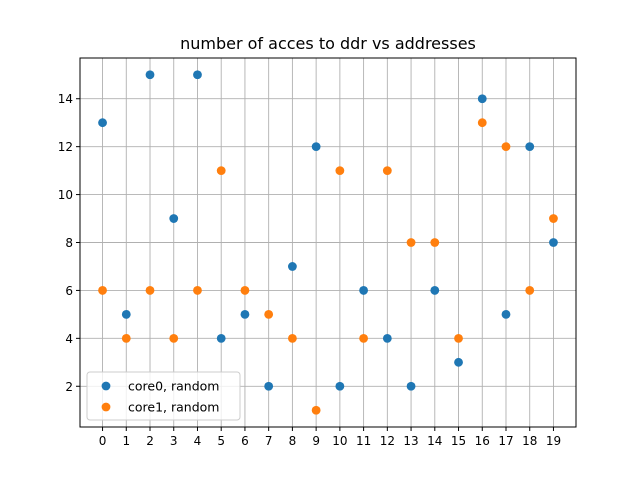  What do you see at coordinates (173, 407) in the screenshot?
I see `legend-label: core1, random` at bounding box center [173, 407].